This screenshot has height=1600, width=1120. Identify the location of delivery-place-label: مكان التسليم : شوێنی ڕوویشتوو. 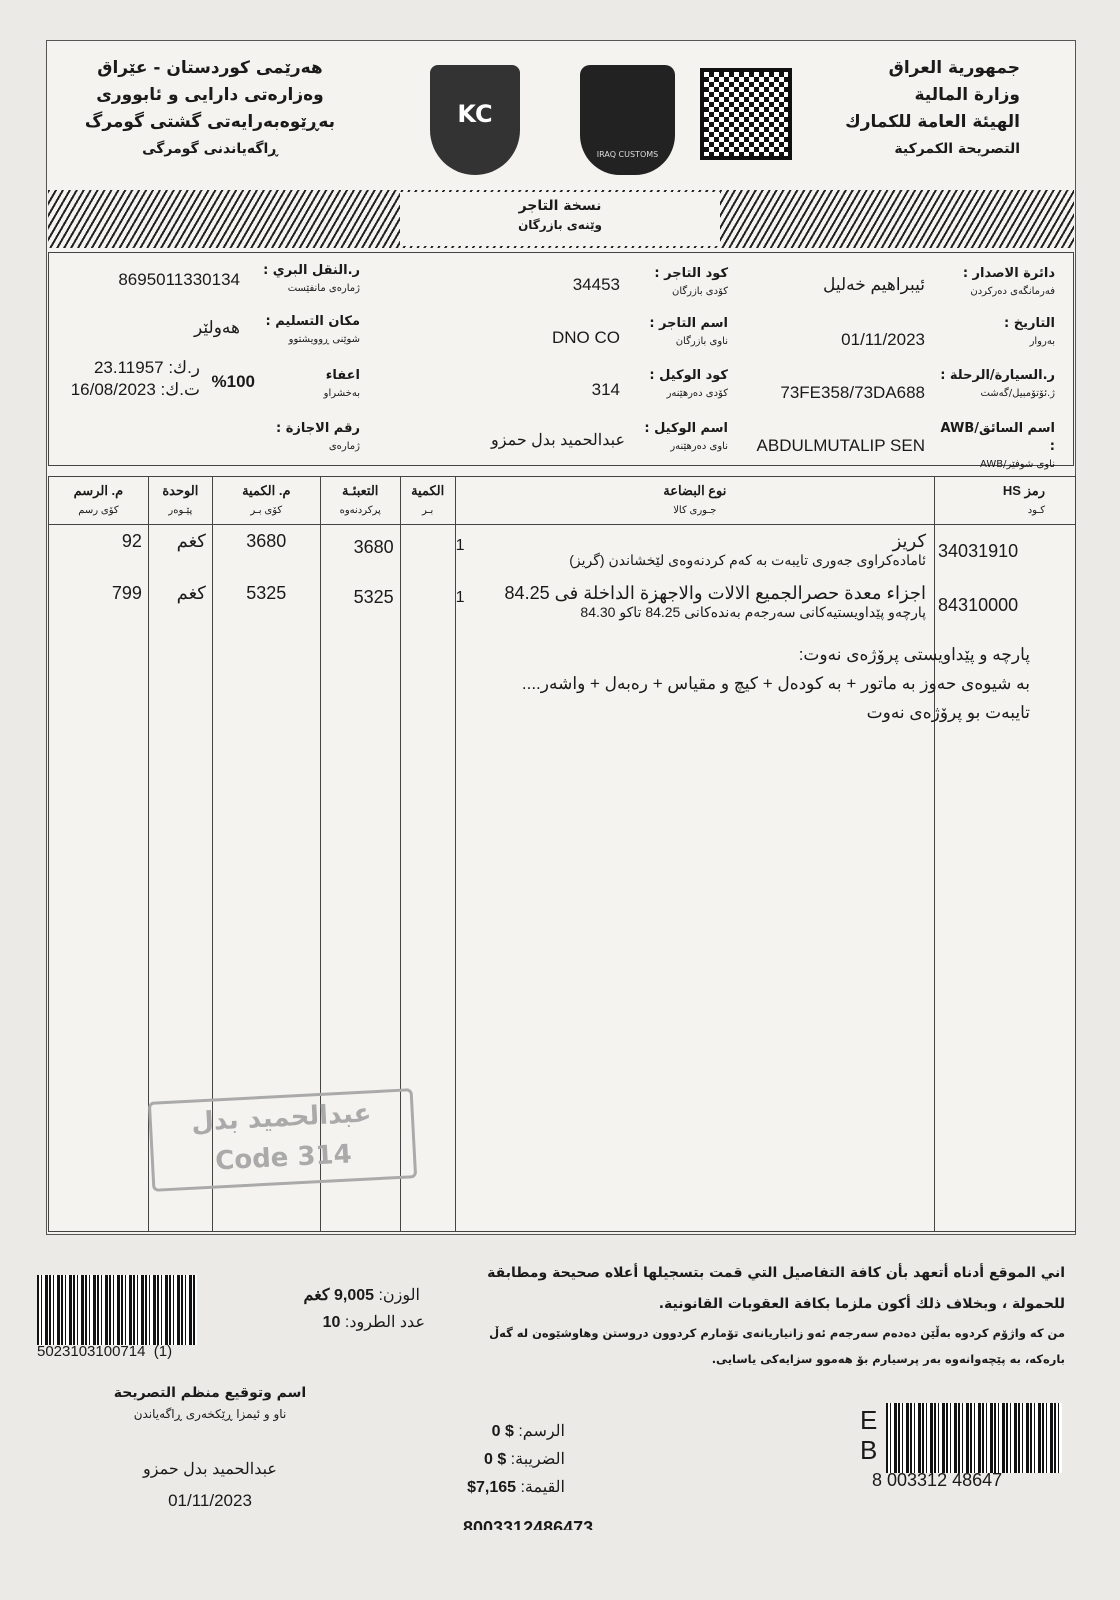
(312, 329).